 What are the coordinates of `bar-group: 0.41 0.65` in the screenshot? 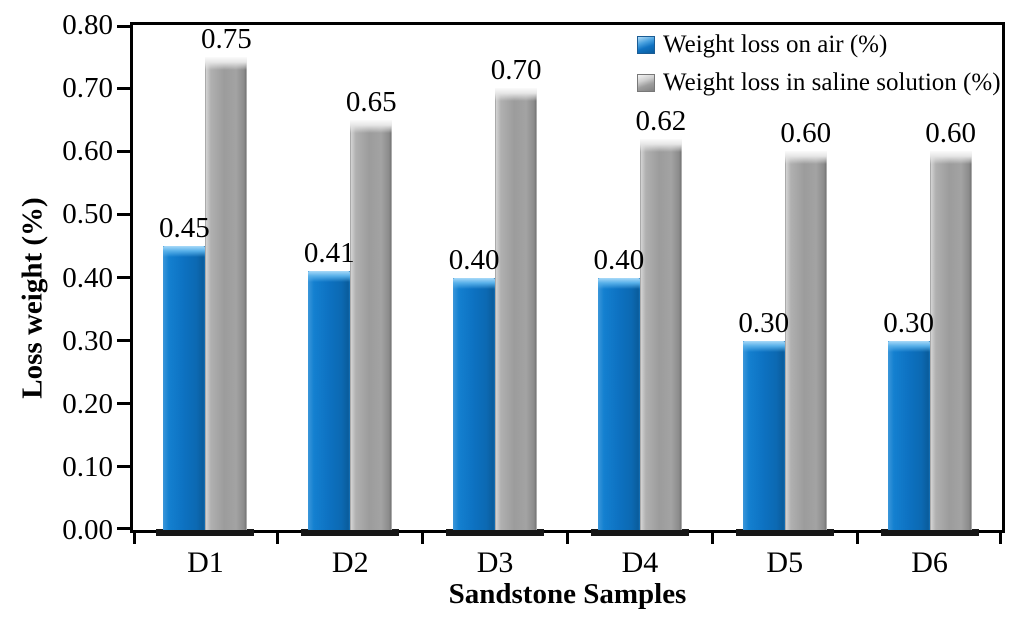 It's located at (350, 280).